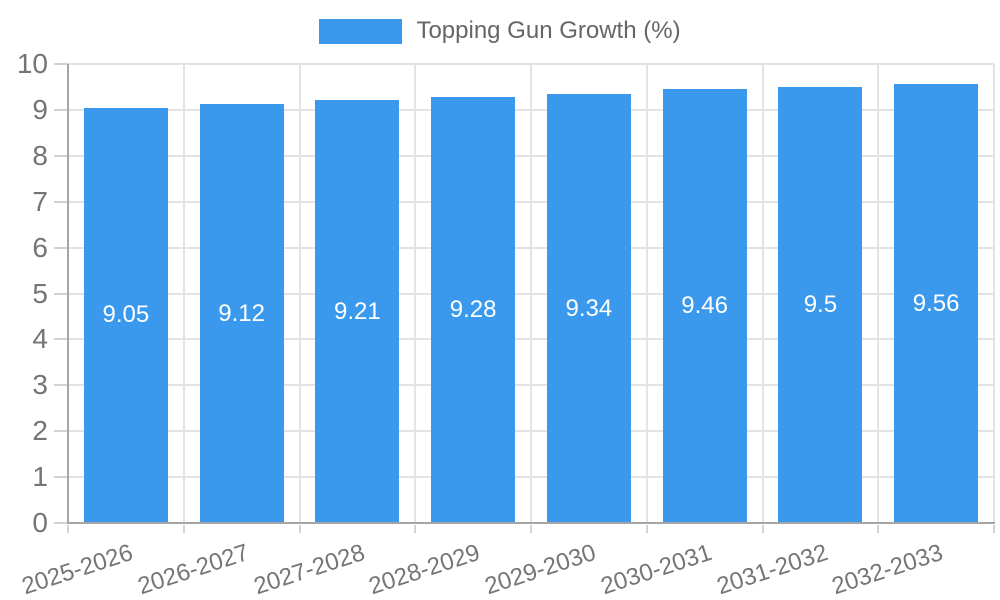 The width and height of the screenshot is (1000, 600). I want to click on bar-value-label: 9.05, so click(126, 315).